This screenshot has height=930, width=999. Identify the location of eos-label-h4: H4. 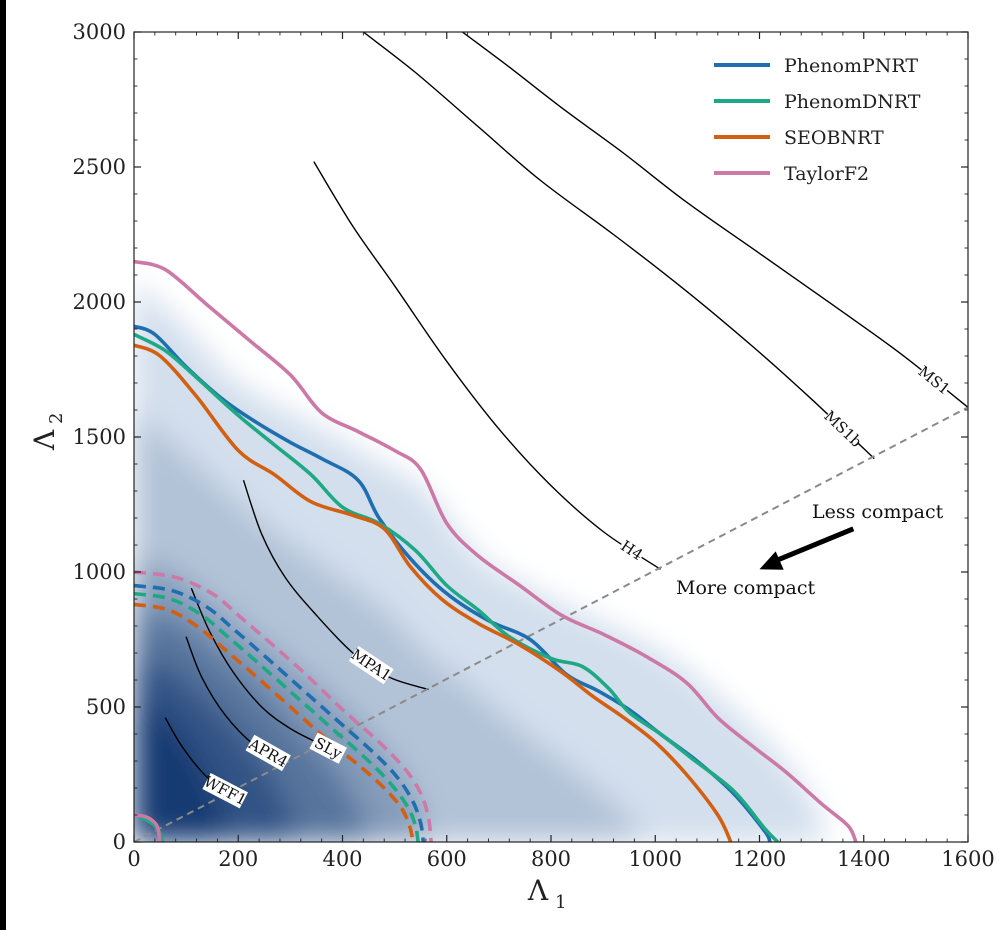
(631, 550).